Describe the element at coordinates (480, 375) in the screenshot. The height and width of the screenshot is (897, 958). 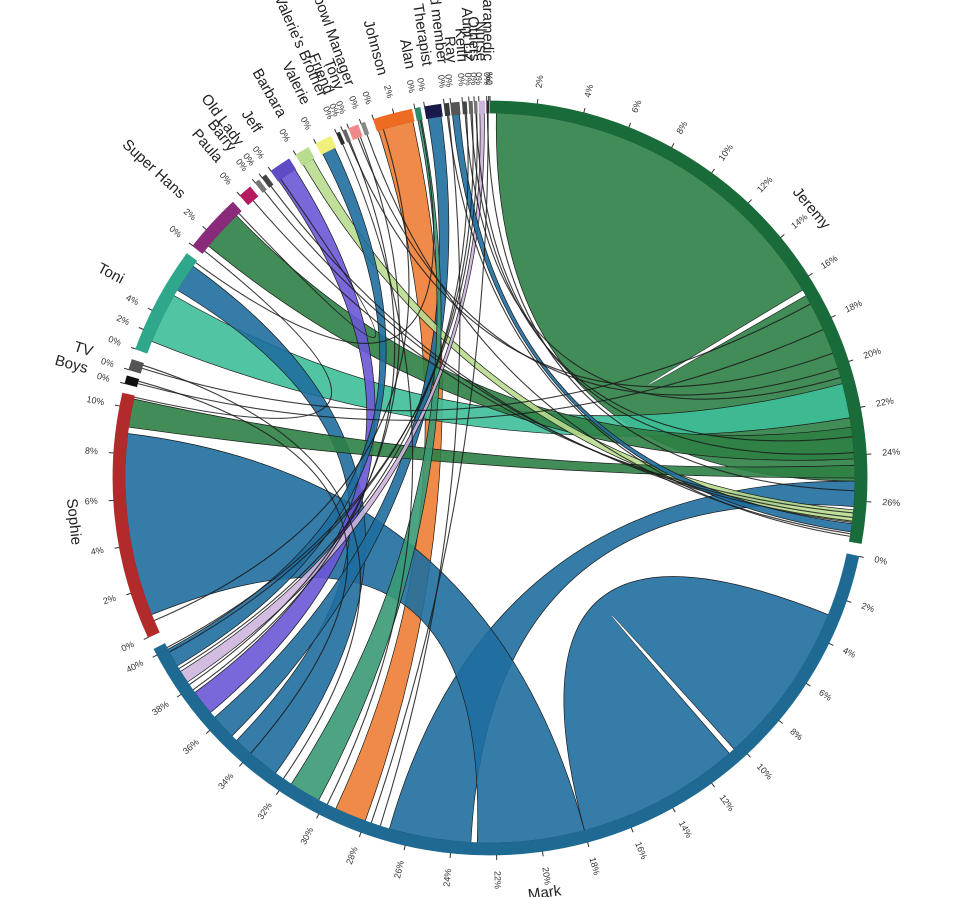
I see `thread-jeremy-boys` at that location.